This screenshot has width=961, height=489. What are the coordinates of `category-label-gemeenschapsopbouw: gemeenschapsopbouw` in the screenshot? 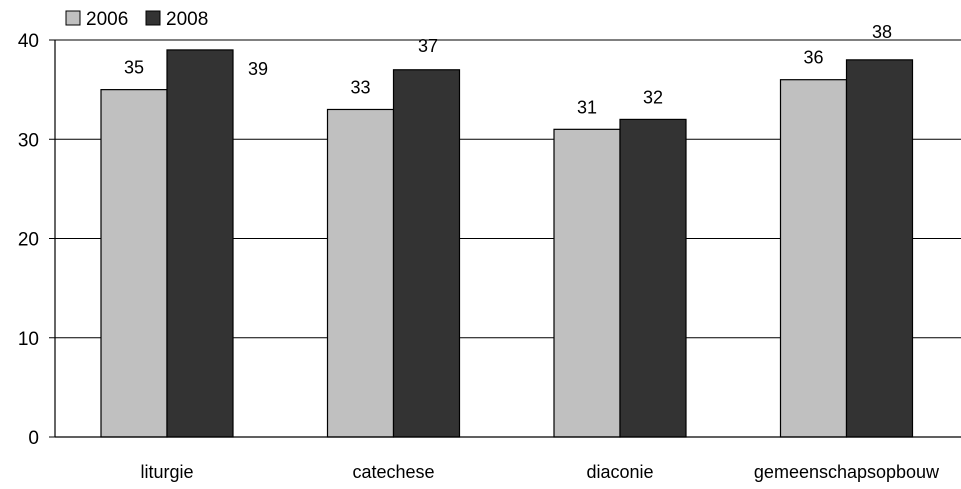 It's located at (847, 472).